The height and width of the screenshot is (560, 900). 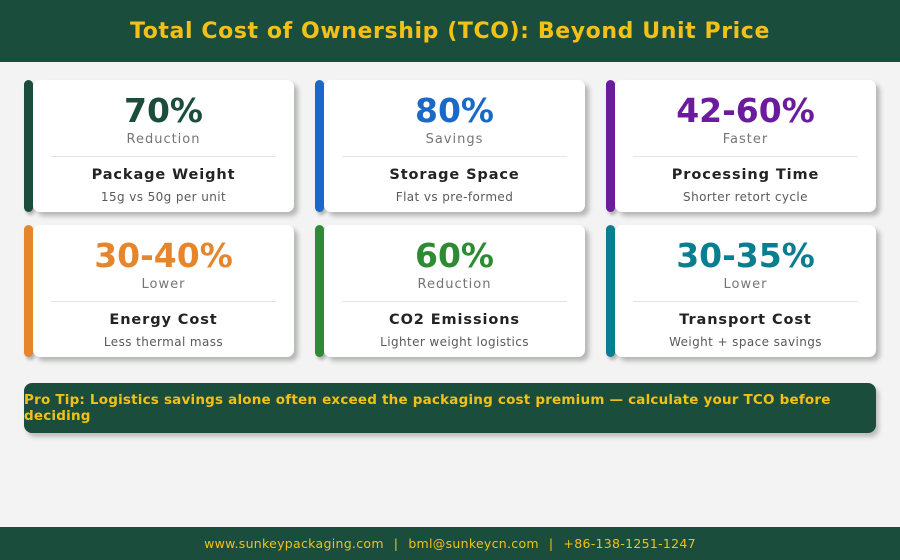 What do you see at coordinates (163, 174) in the screenshot?
I see `metric-title: Package Weight` at bounding box center [163, 174].